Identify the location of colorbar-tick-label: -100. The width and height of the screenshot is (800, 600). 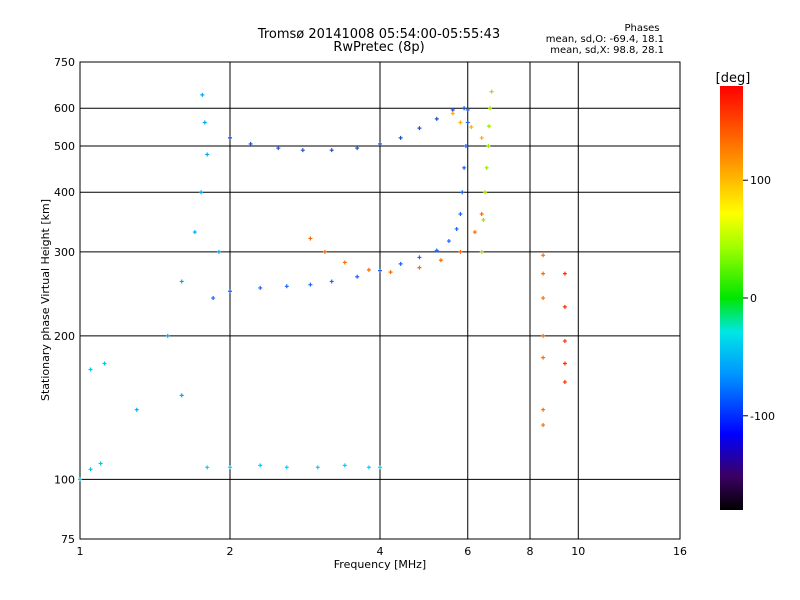
(762, 416).